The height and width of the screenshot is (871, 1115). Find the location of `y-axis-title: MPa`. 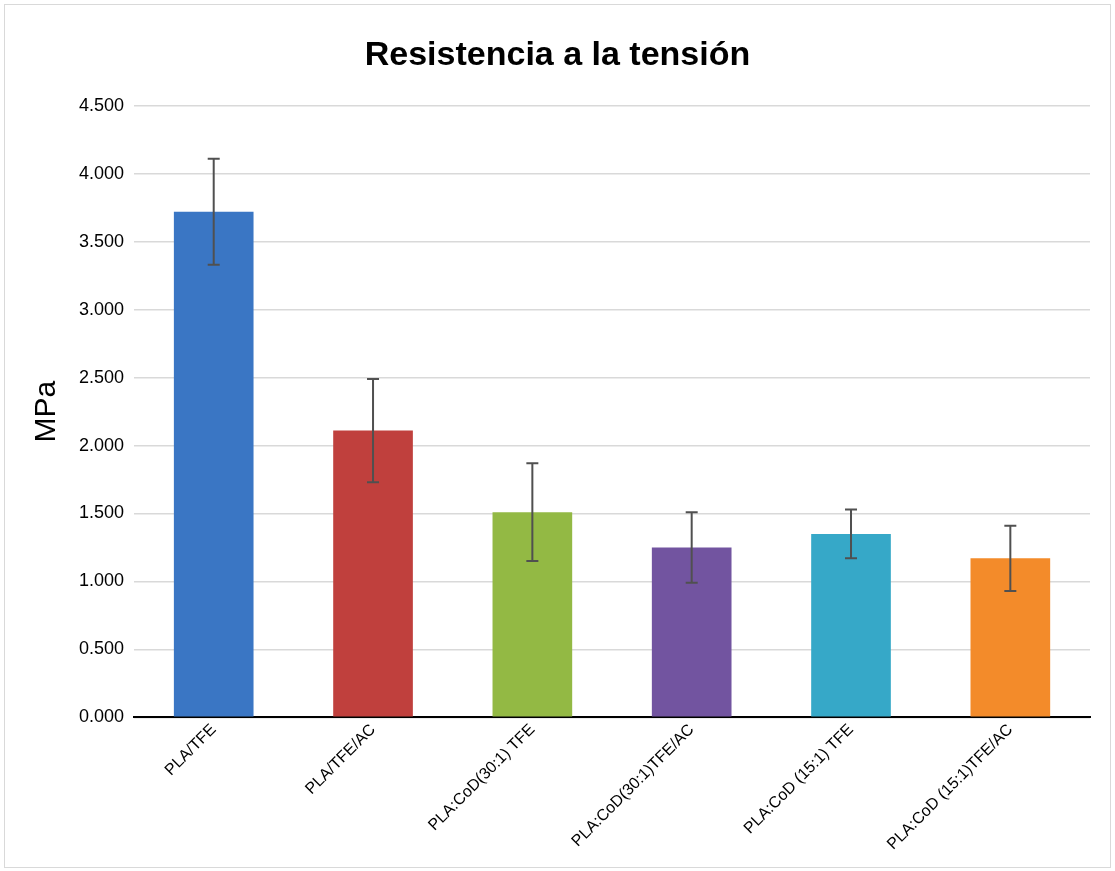

y-axis-title: MPa is located at coordinates (45, 411).